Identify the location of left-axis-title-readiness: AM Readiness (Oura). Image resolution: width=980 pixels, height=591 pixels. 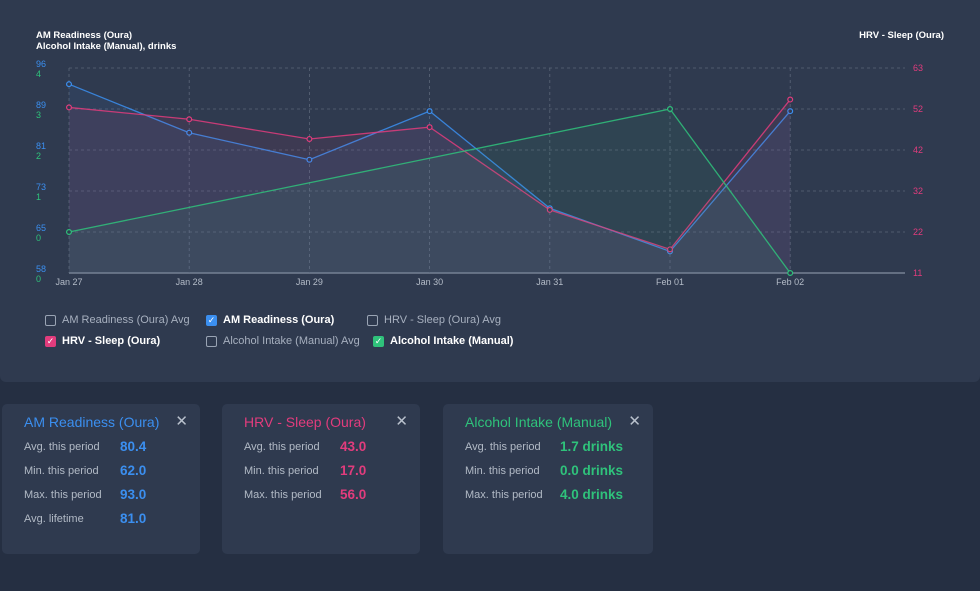
(84, 35).